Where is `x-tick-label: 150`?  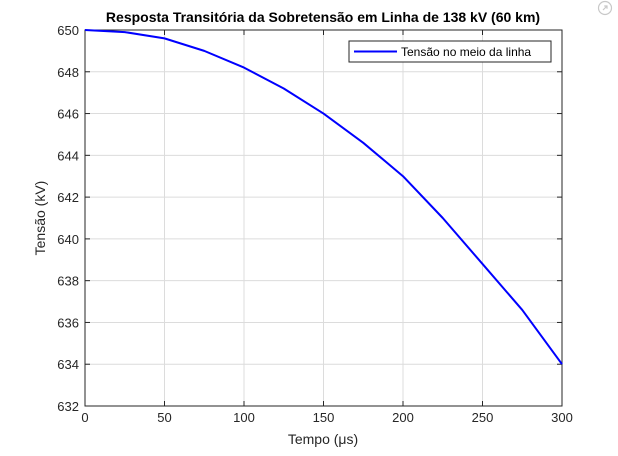 x-tick-label: 150 is located at coordinates (324, 417).